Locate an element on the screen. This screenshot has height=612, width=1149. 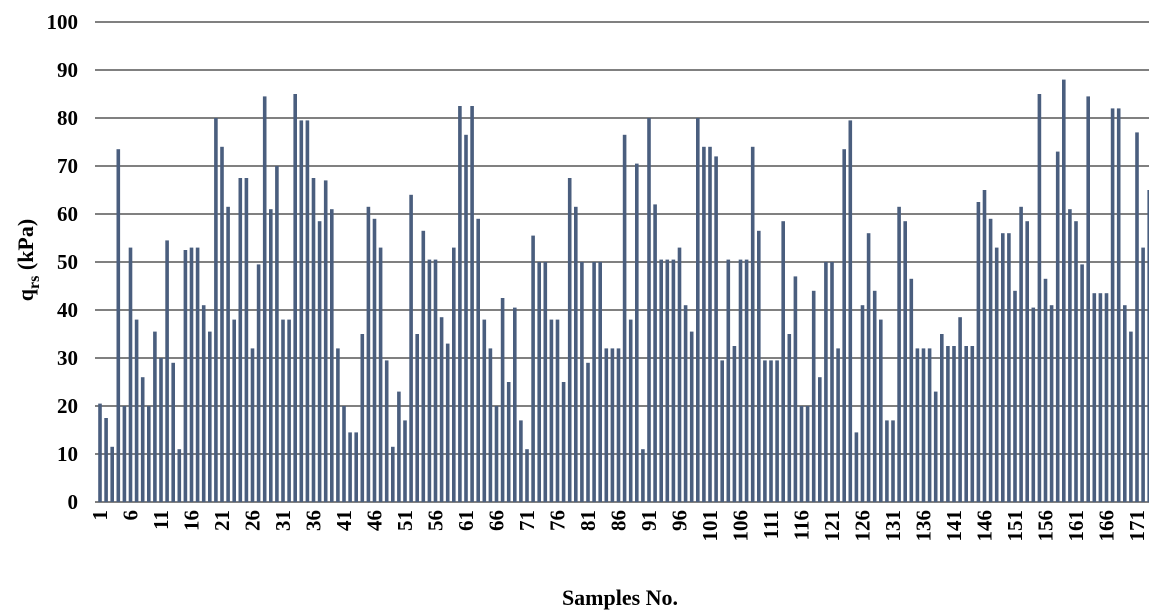
x-tick-label: 86 is located at coordinates (619, 520).